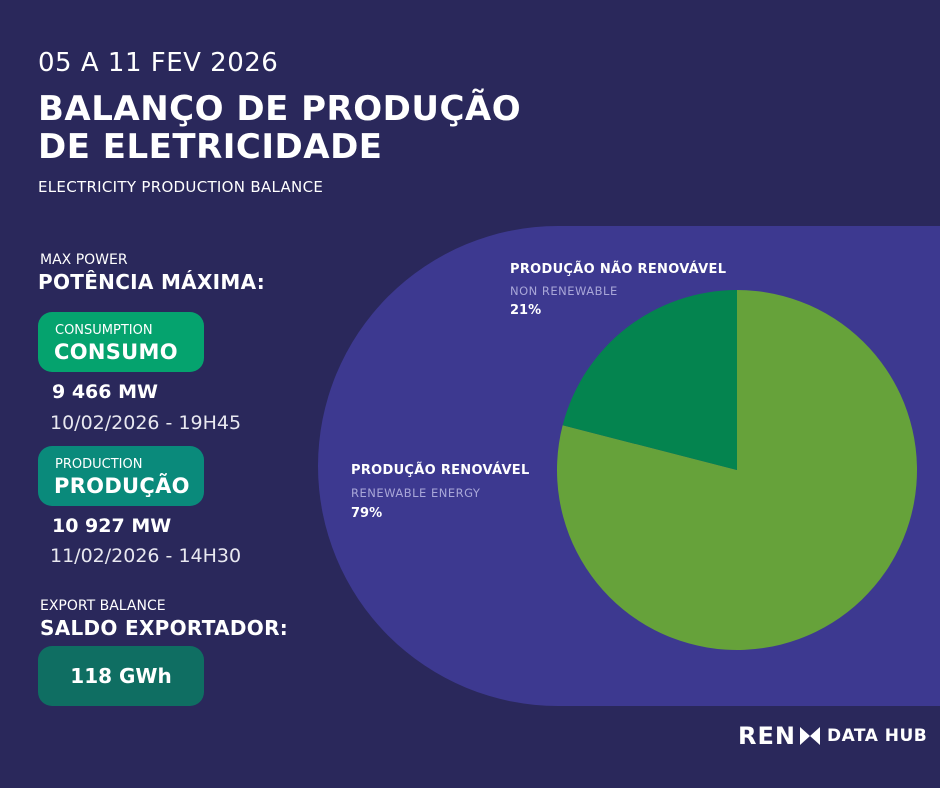  Describe the element at coordinates (84, 260) in the screenshot. I see `max-power-label-en: MAX POWER` at that location.